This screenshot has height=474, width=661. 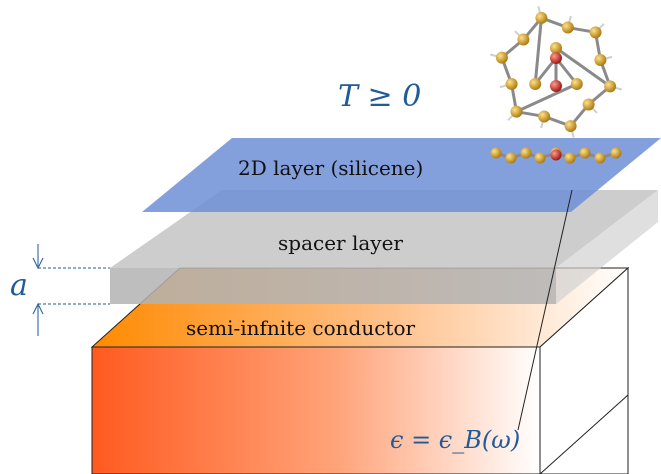 What do you see at coordinates (455, 440) in the screenshot?
I see `dielectric-label: ϵ = ϵ_B(ω)` at bounding box center [455, 440].